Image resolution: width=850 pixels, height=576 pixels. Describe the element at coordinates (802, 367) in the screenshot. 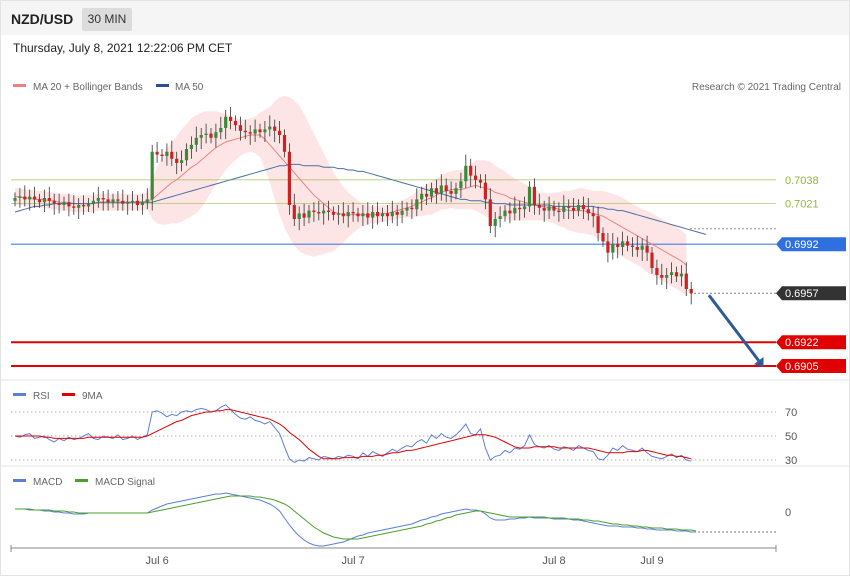

I see `support-label-0.6905: 0.6905` at that location.